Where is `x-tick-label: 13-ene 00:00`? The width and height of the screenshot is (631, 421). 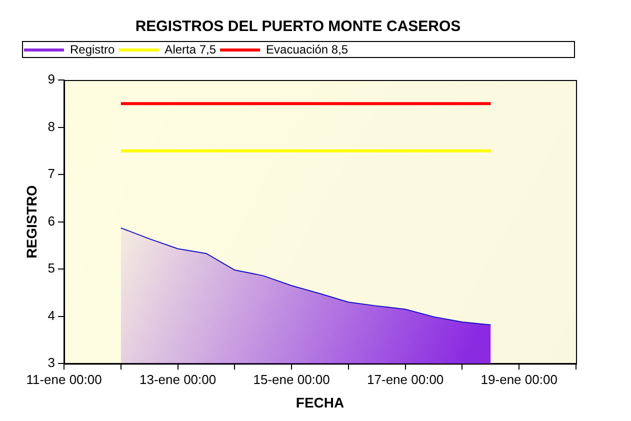
x-tick-label: 13-ene 00:00 is located at coordinates (177, 379).